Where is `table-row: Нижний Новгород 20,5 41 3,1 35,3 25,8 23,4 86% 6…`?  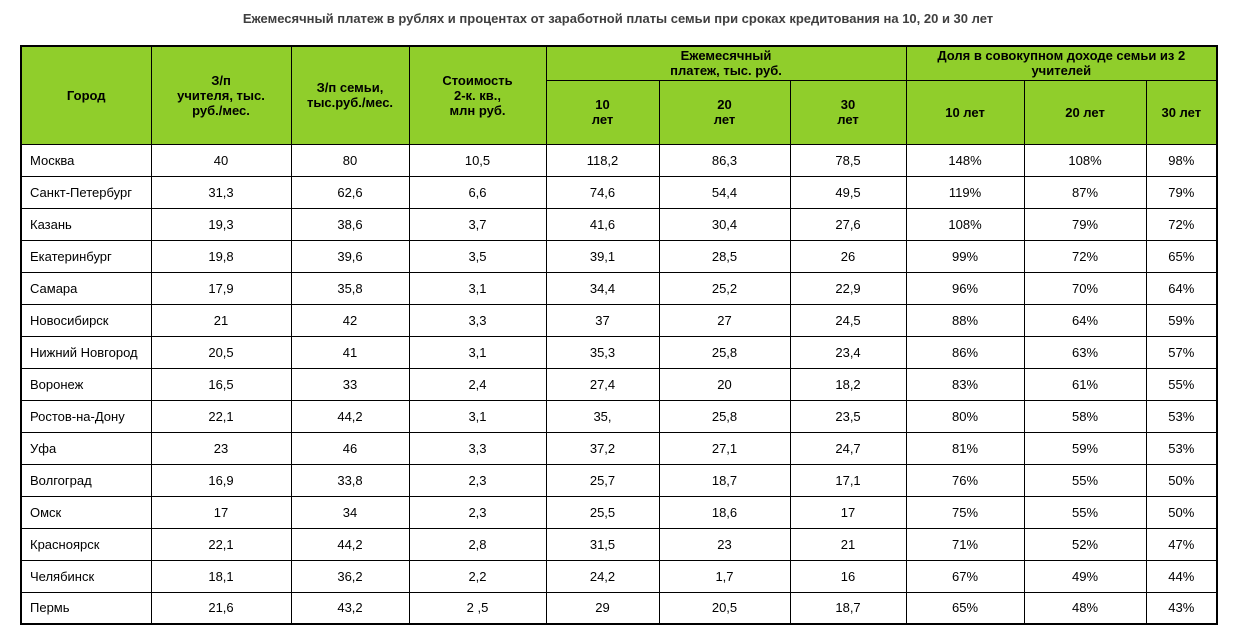
table-row: Нижний Новгород 20,5 41 3,1 35,3 25,8 23,4 86% 6… is located at coordinates (619, 352).